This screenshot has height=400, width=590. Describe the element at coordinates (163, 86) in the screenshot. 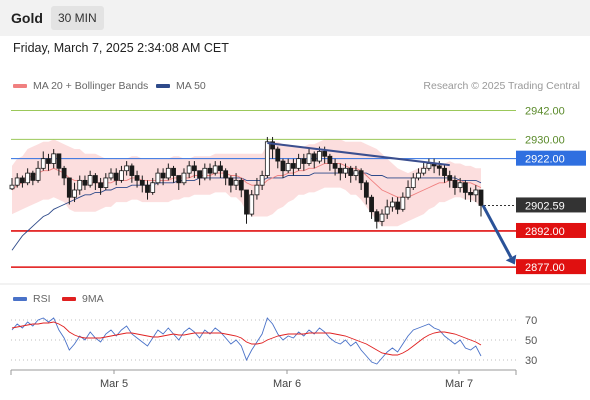

I see `ma50-swatch` at that location.